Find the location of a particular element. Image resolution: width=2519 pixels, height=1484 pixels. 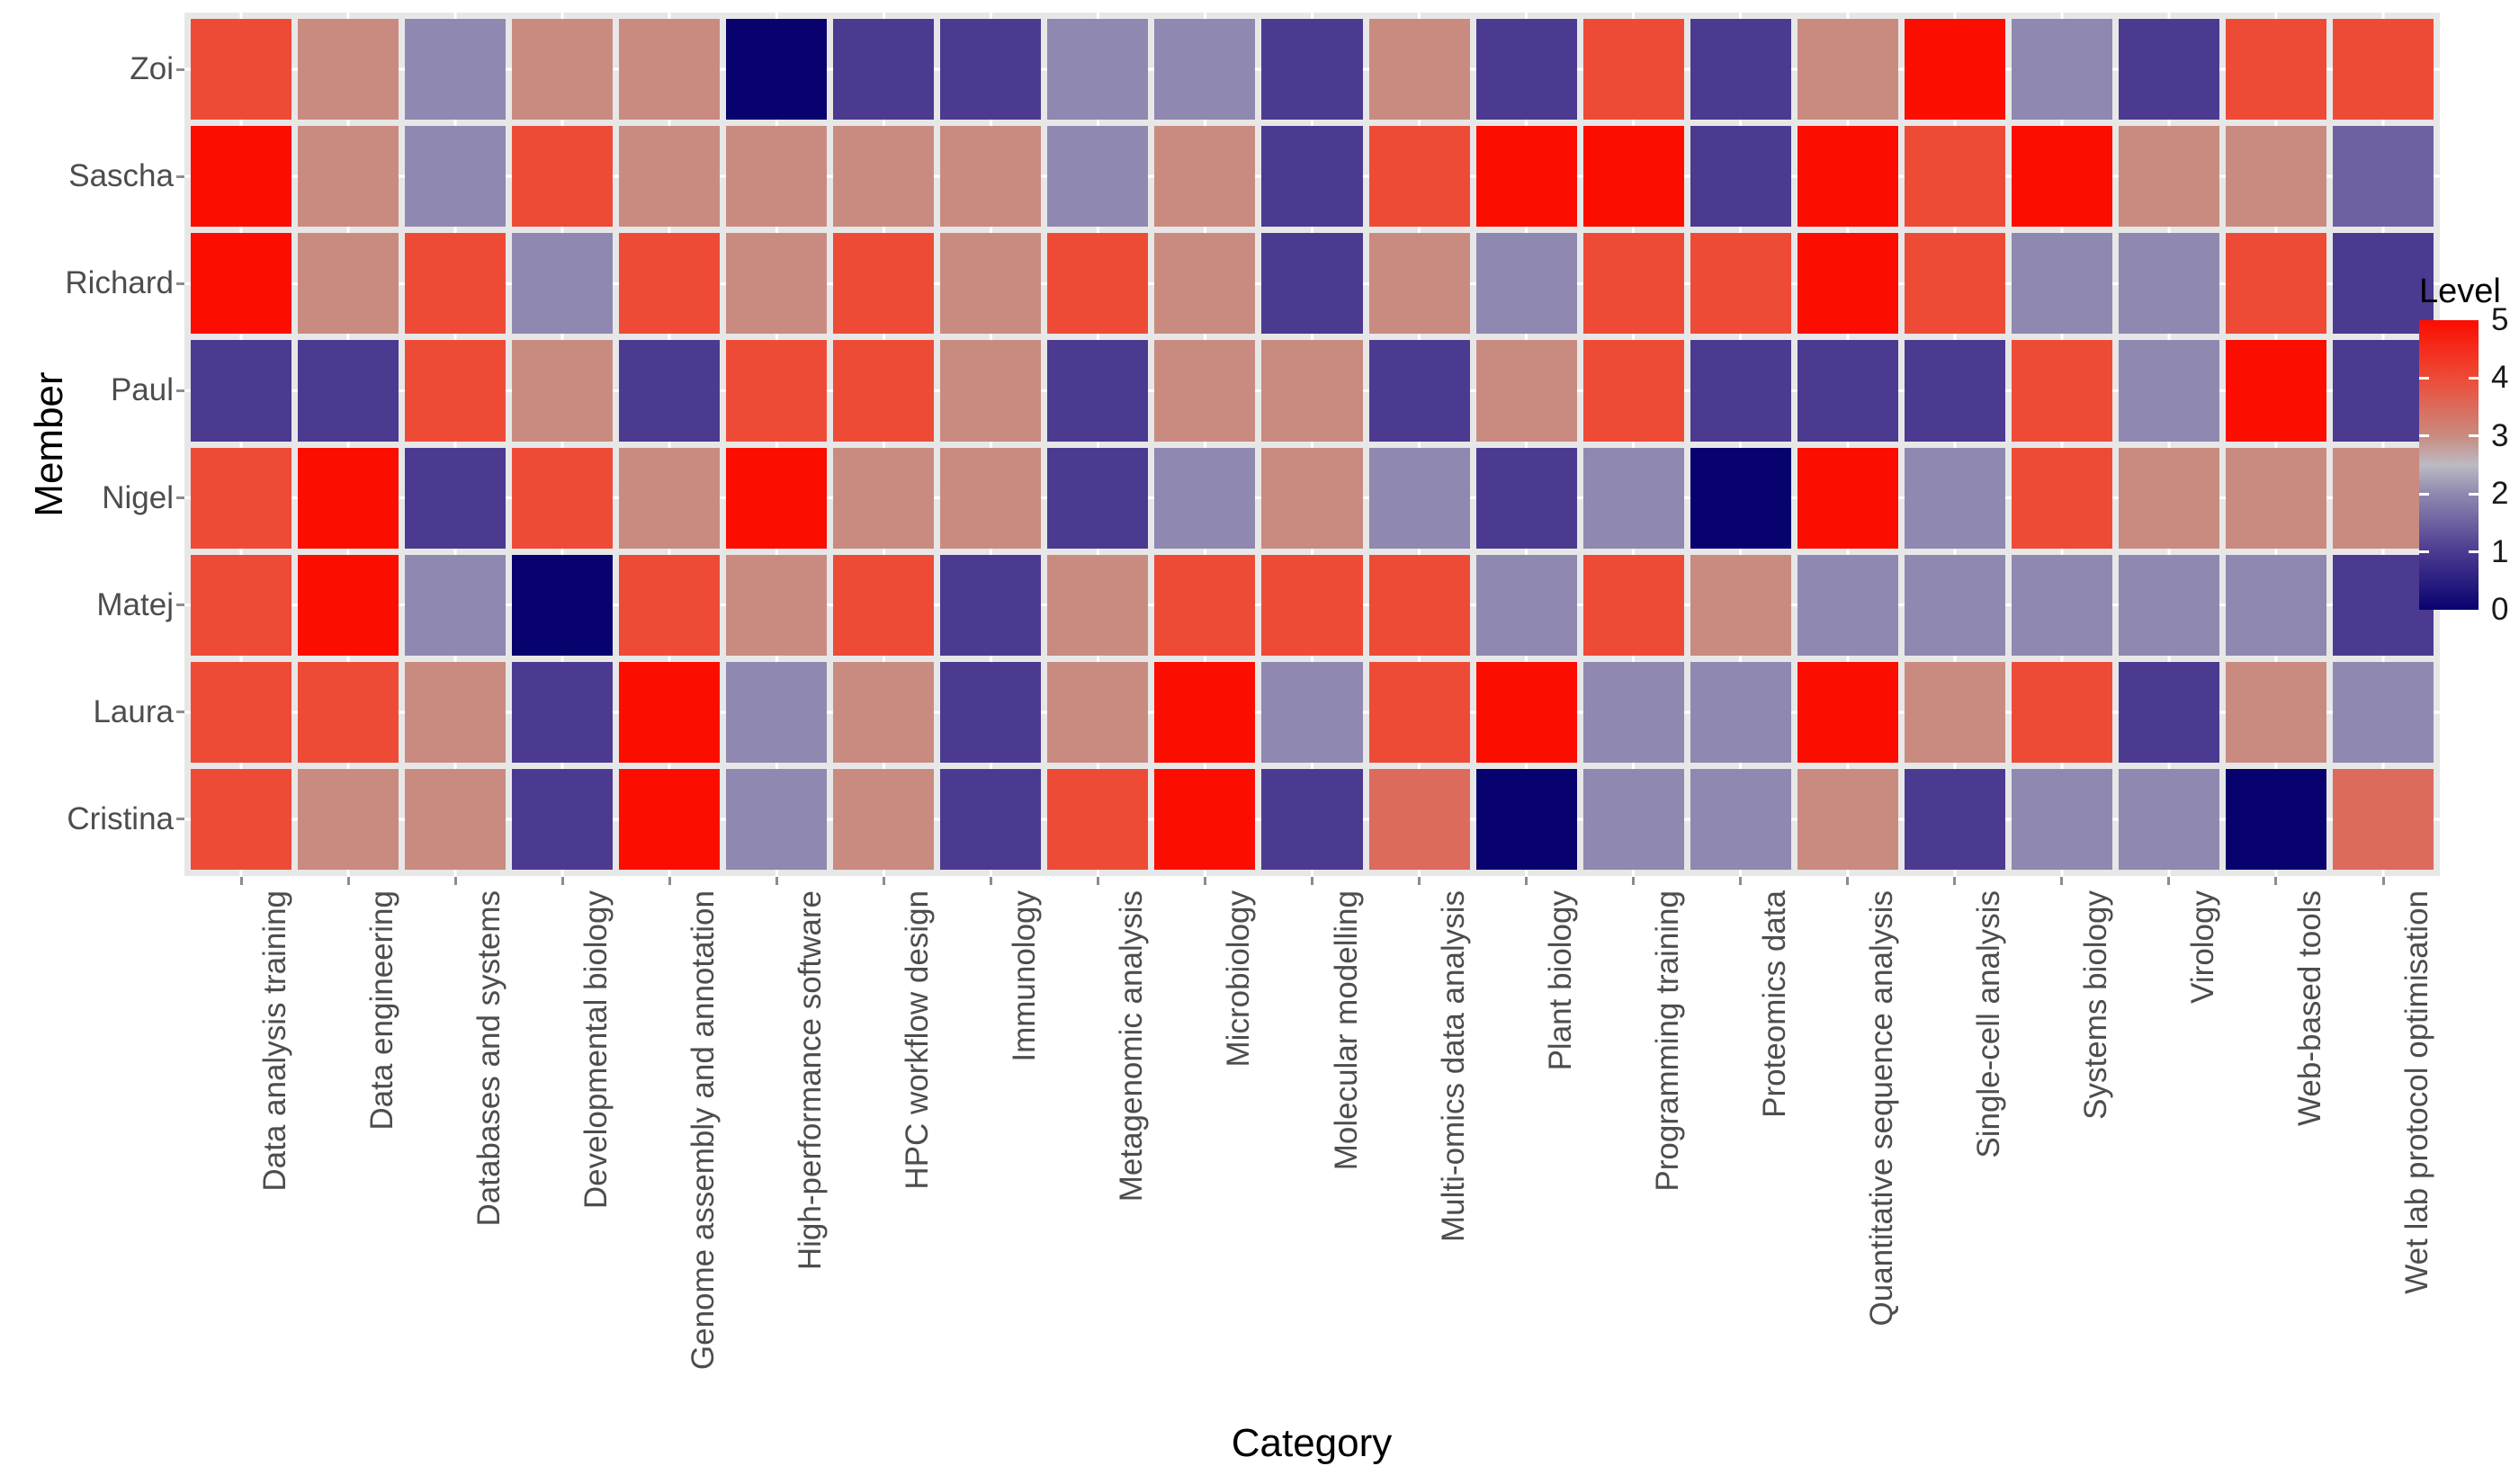

x-tick-label: Developmental biology is located at coordinates (596, 1050).